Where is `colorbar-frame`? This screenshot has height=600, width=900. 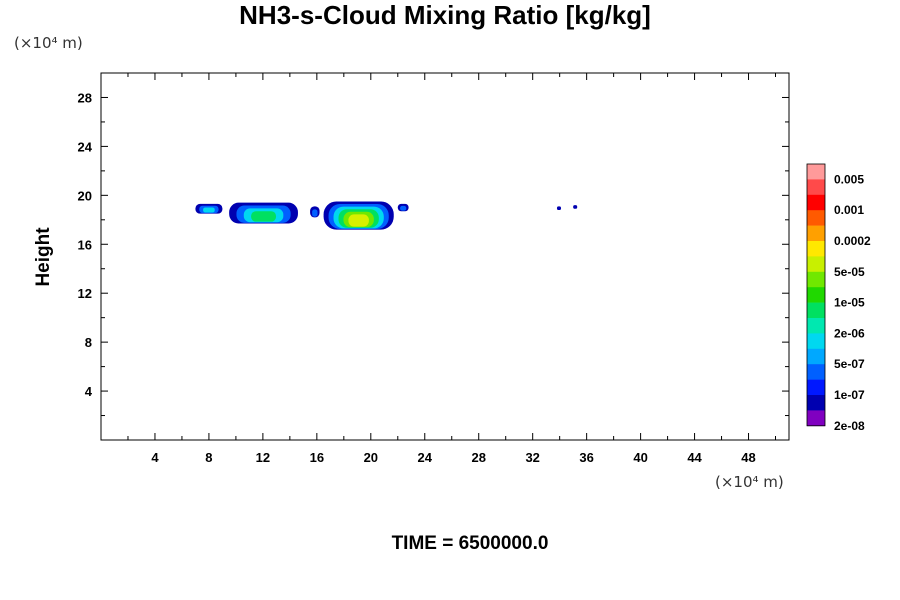
colorbar-frame is located at coordinates (816, 295).